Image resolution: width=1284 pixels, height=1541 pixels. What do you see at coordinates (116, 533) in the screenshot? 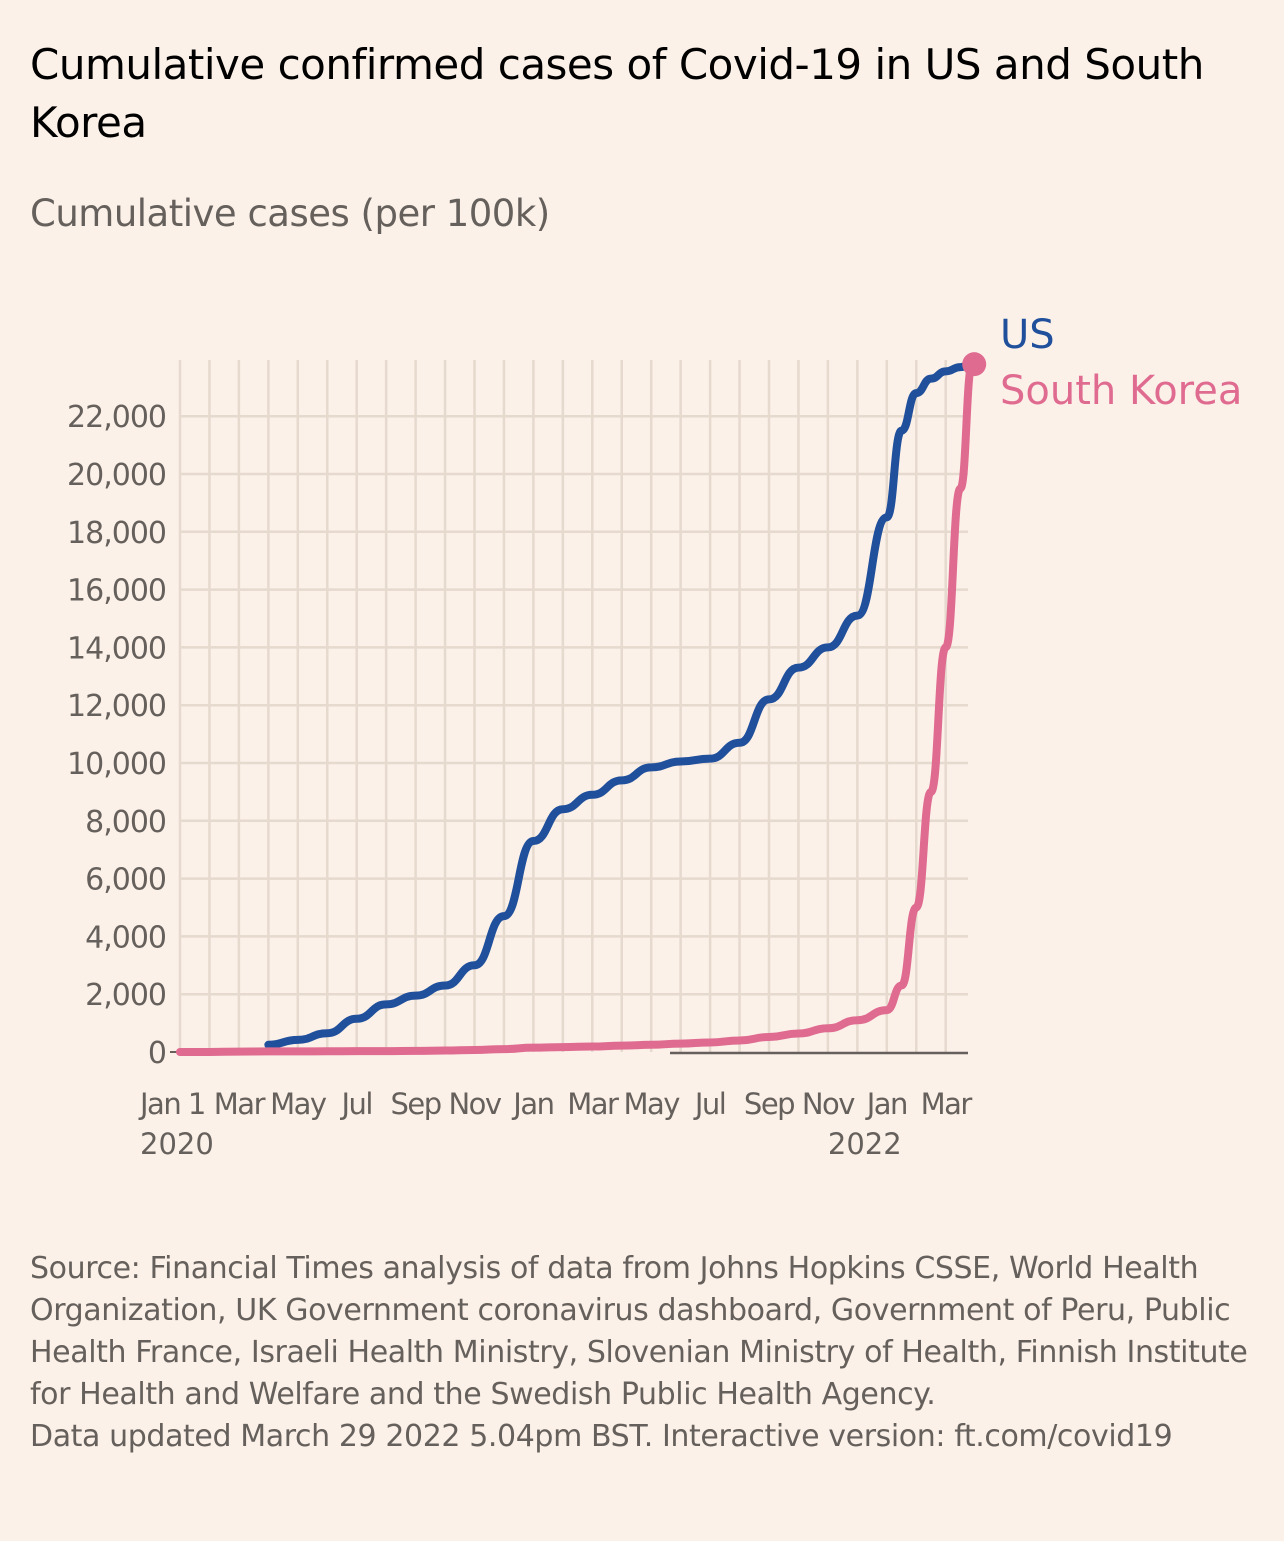
I see `y-tick-label: 18,000` at bounding box center [116, 533].